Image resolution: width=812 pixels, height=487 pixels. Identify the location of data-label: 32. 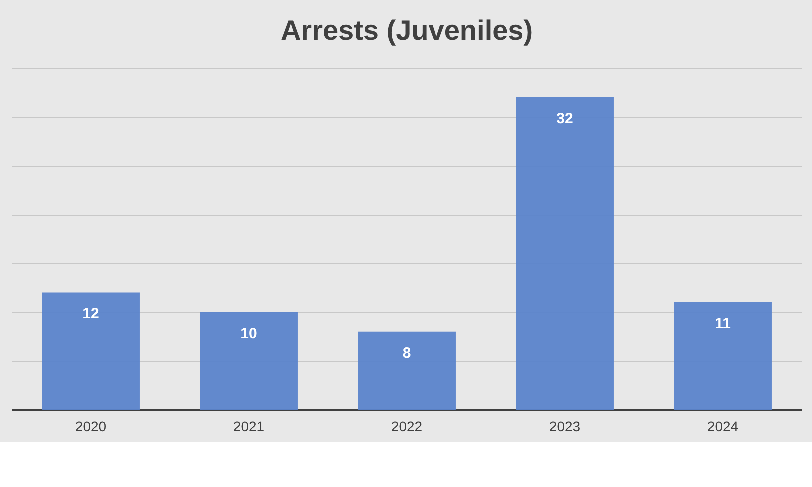
(565, 119).